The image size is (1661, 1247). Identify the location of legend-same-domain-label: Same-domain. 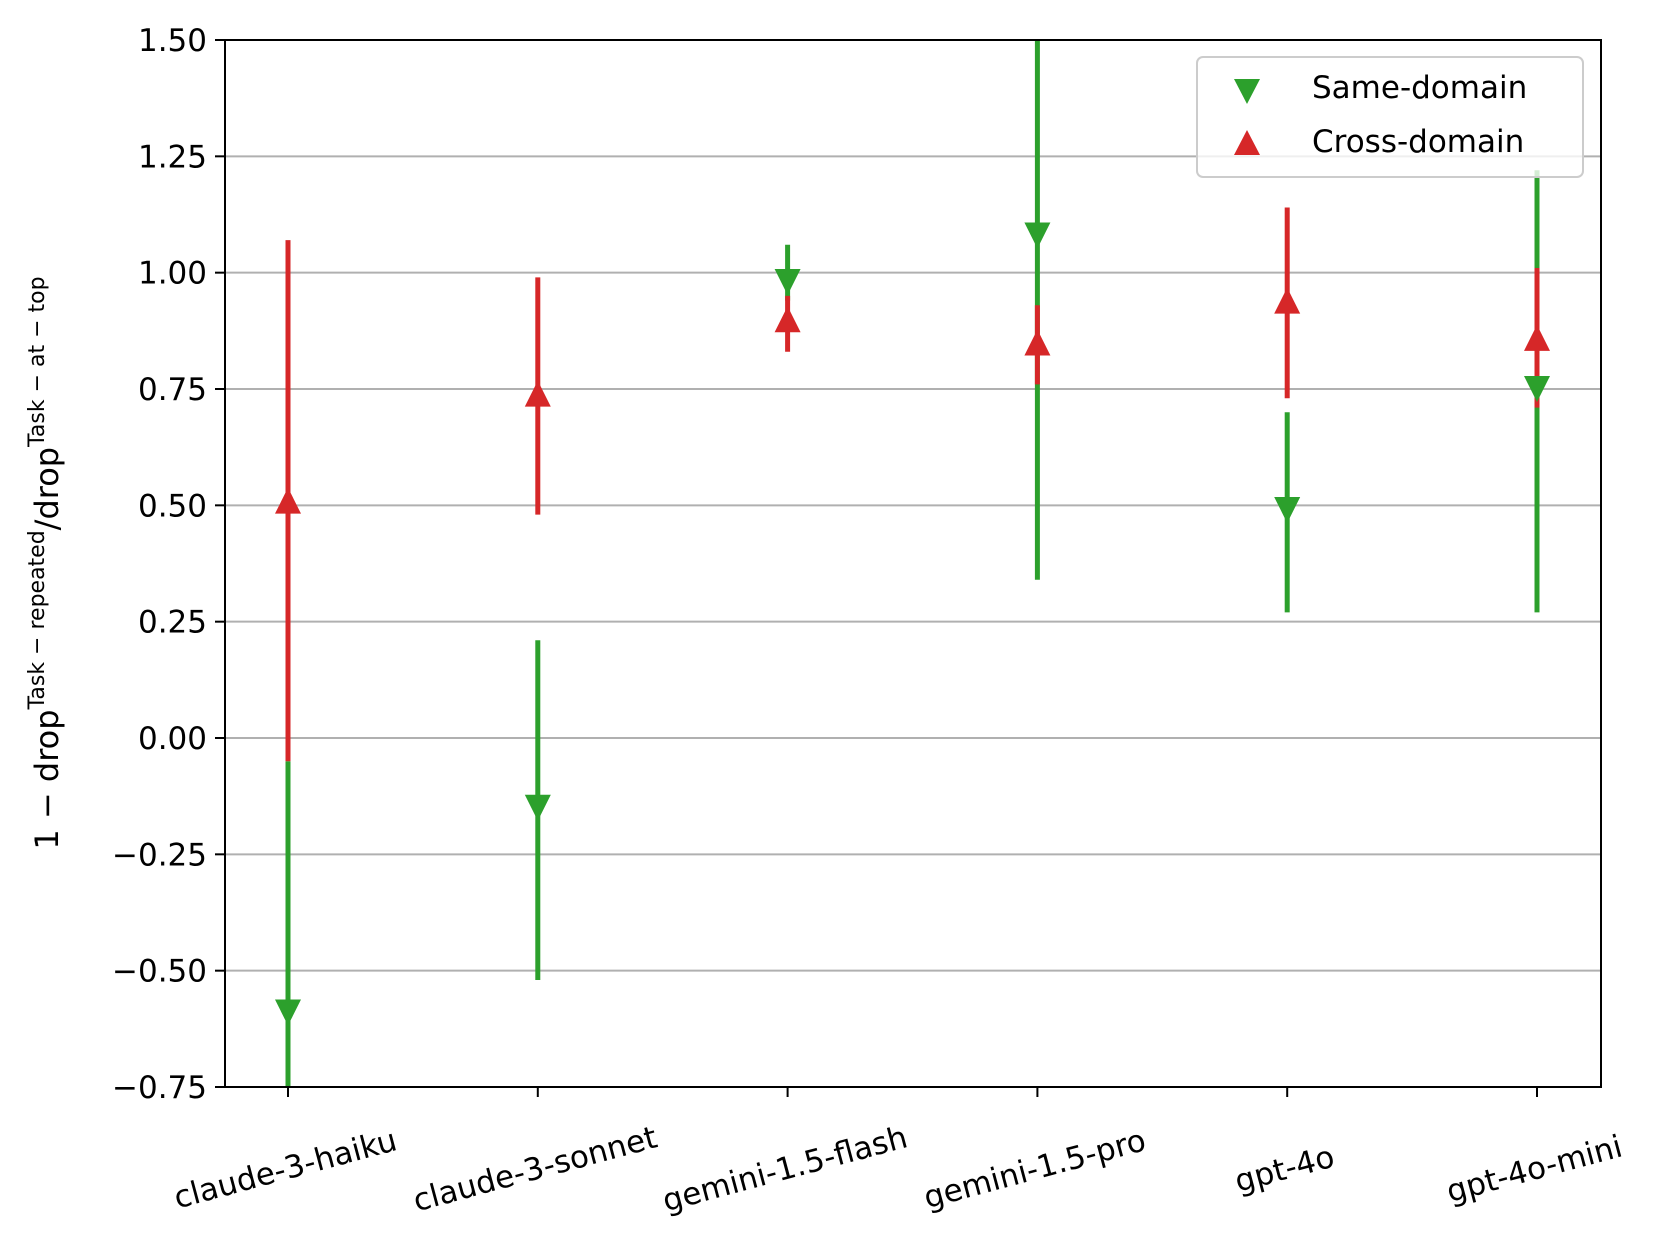
(1419, 88).